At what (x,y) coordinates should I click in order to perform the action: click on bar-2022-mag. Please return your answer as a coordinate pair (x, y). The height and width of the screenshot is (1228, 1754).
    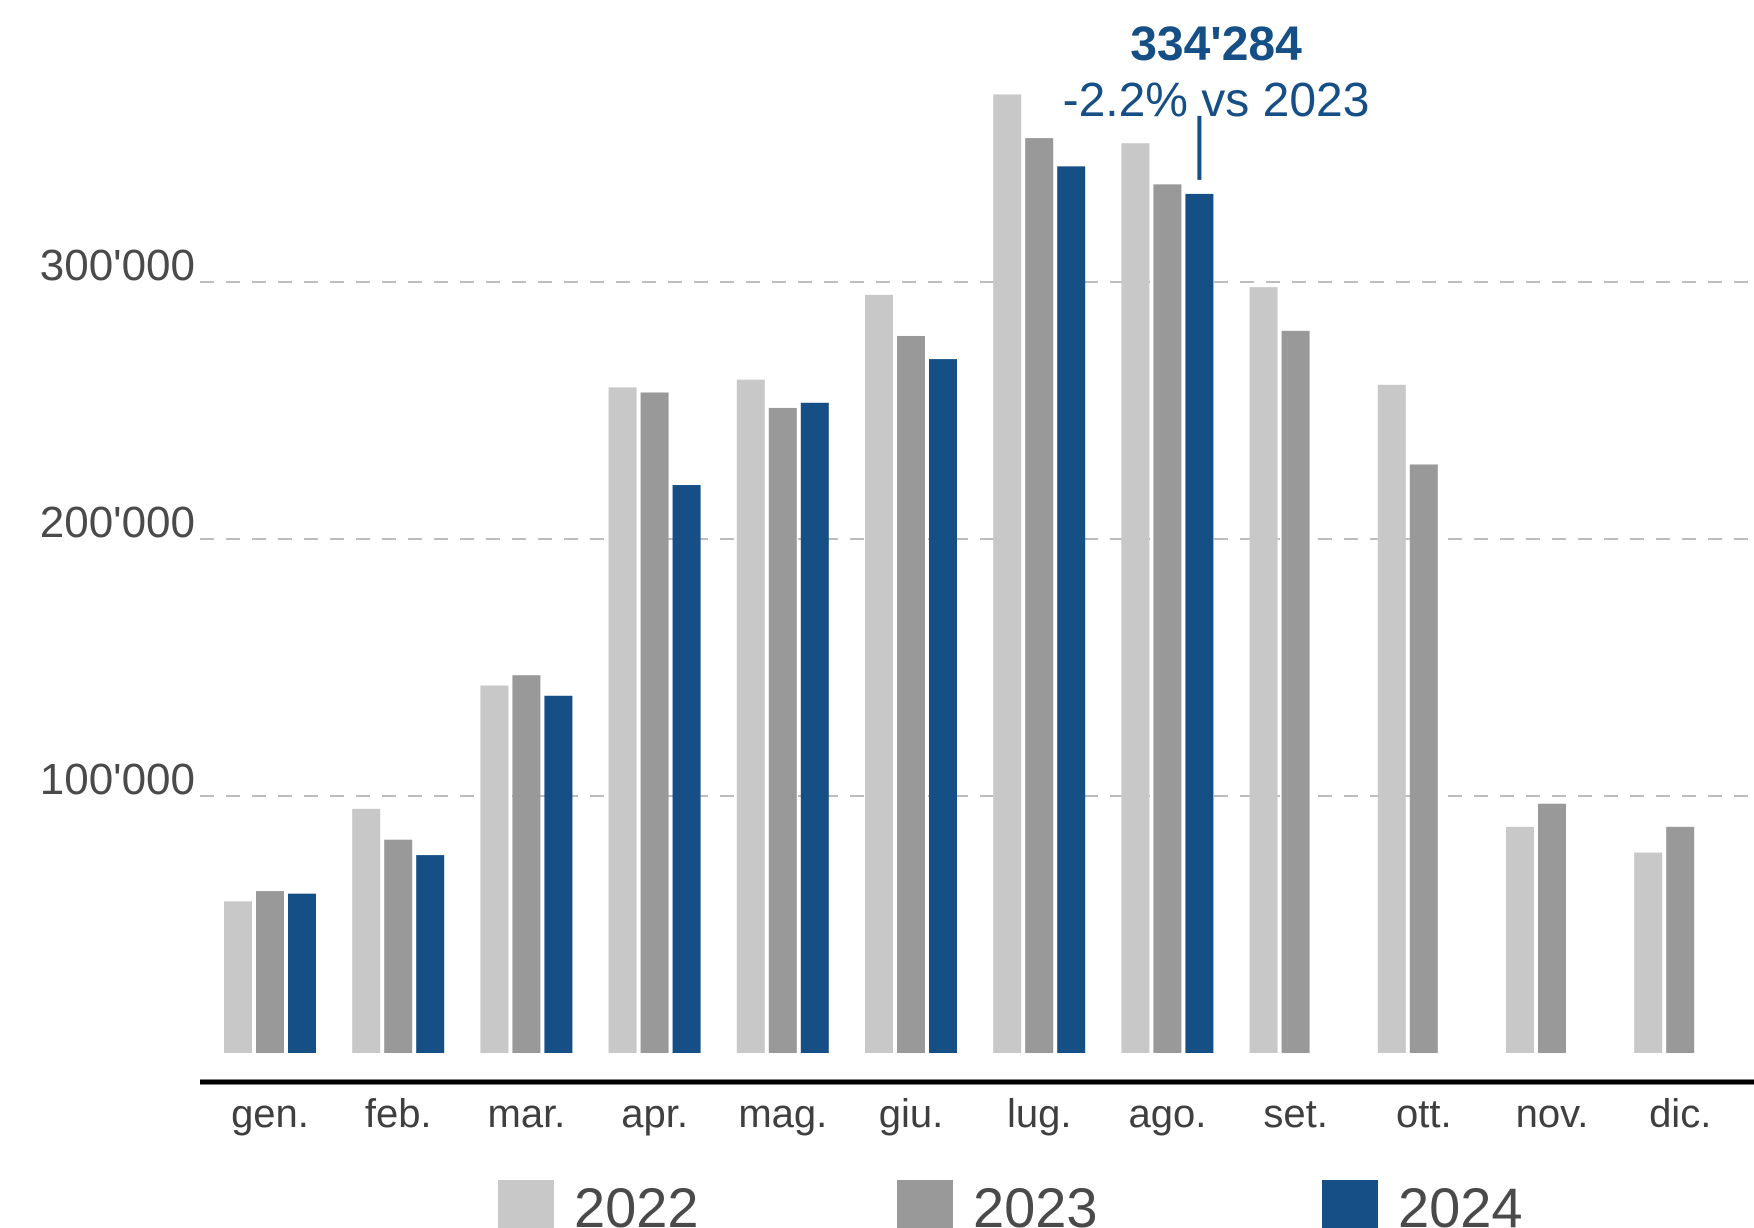
    Looking at the image, I should click on (750, 716).